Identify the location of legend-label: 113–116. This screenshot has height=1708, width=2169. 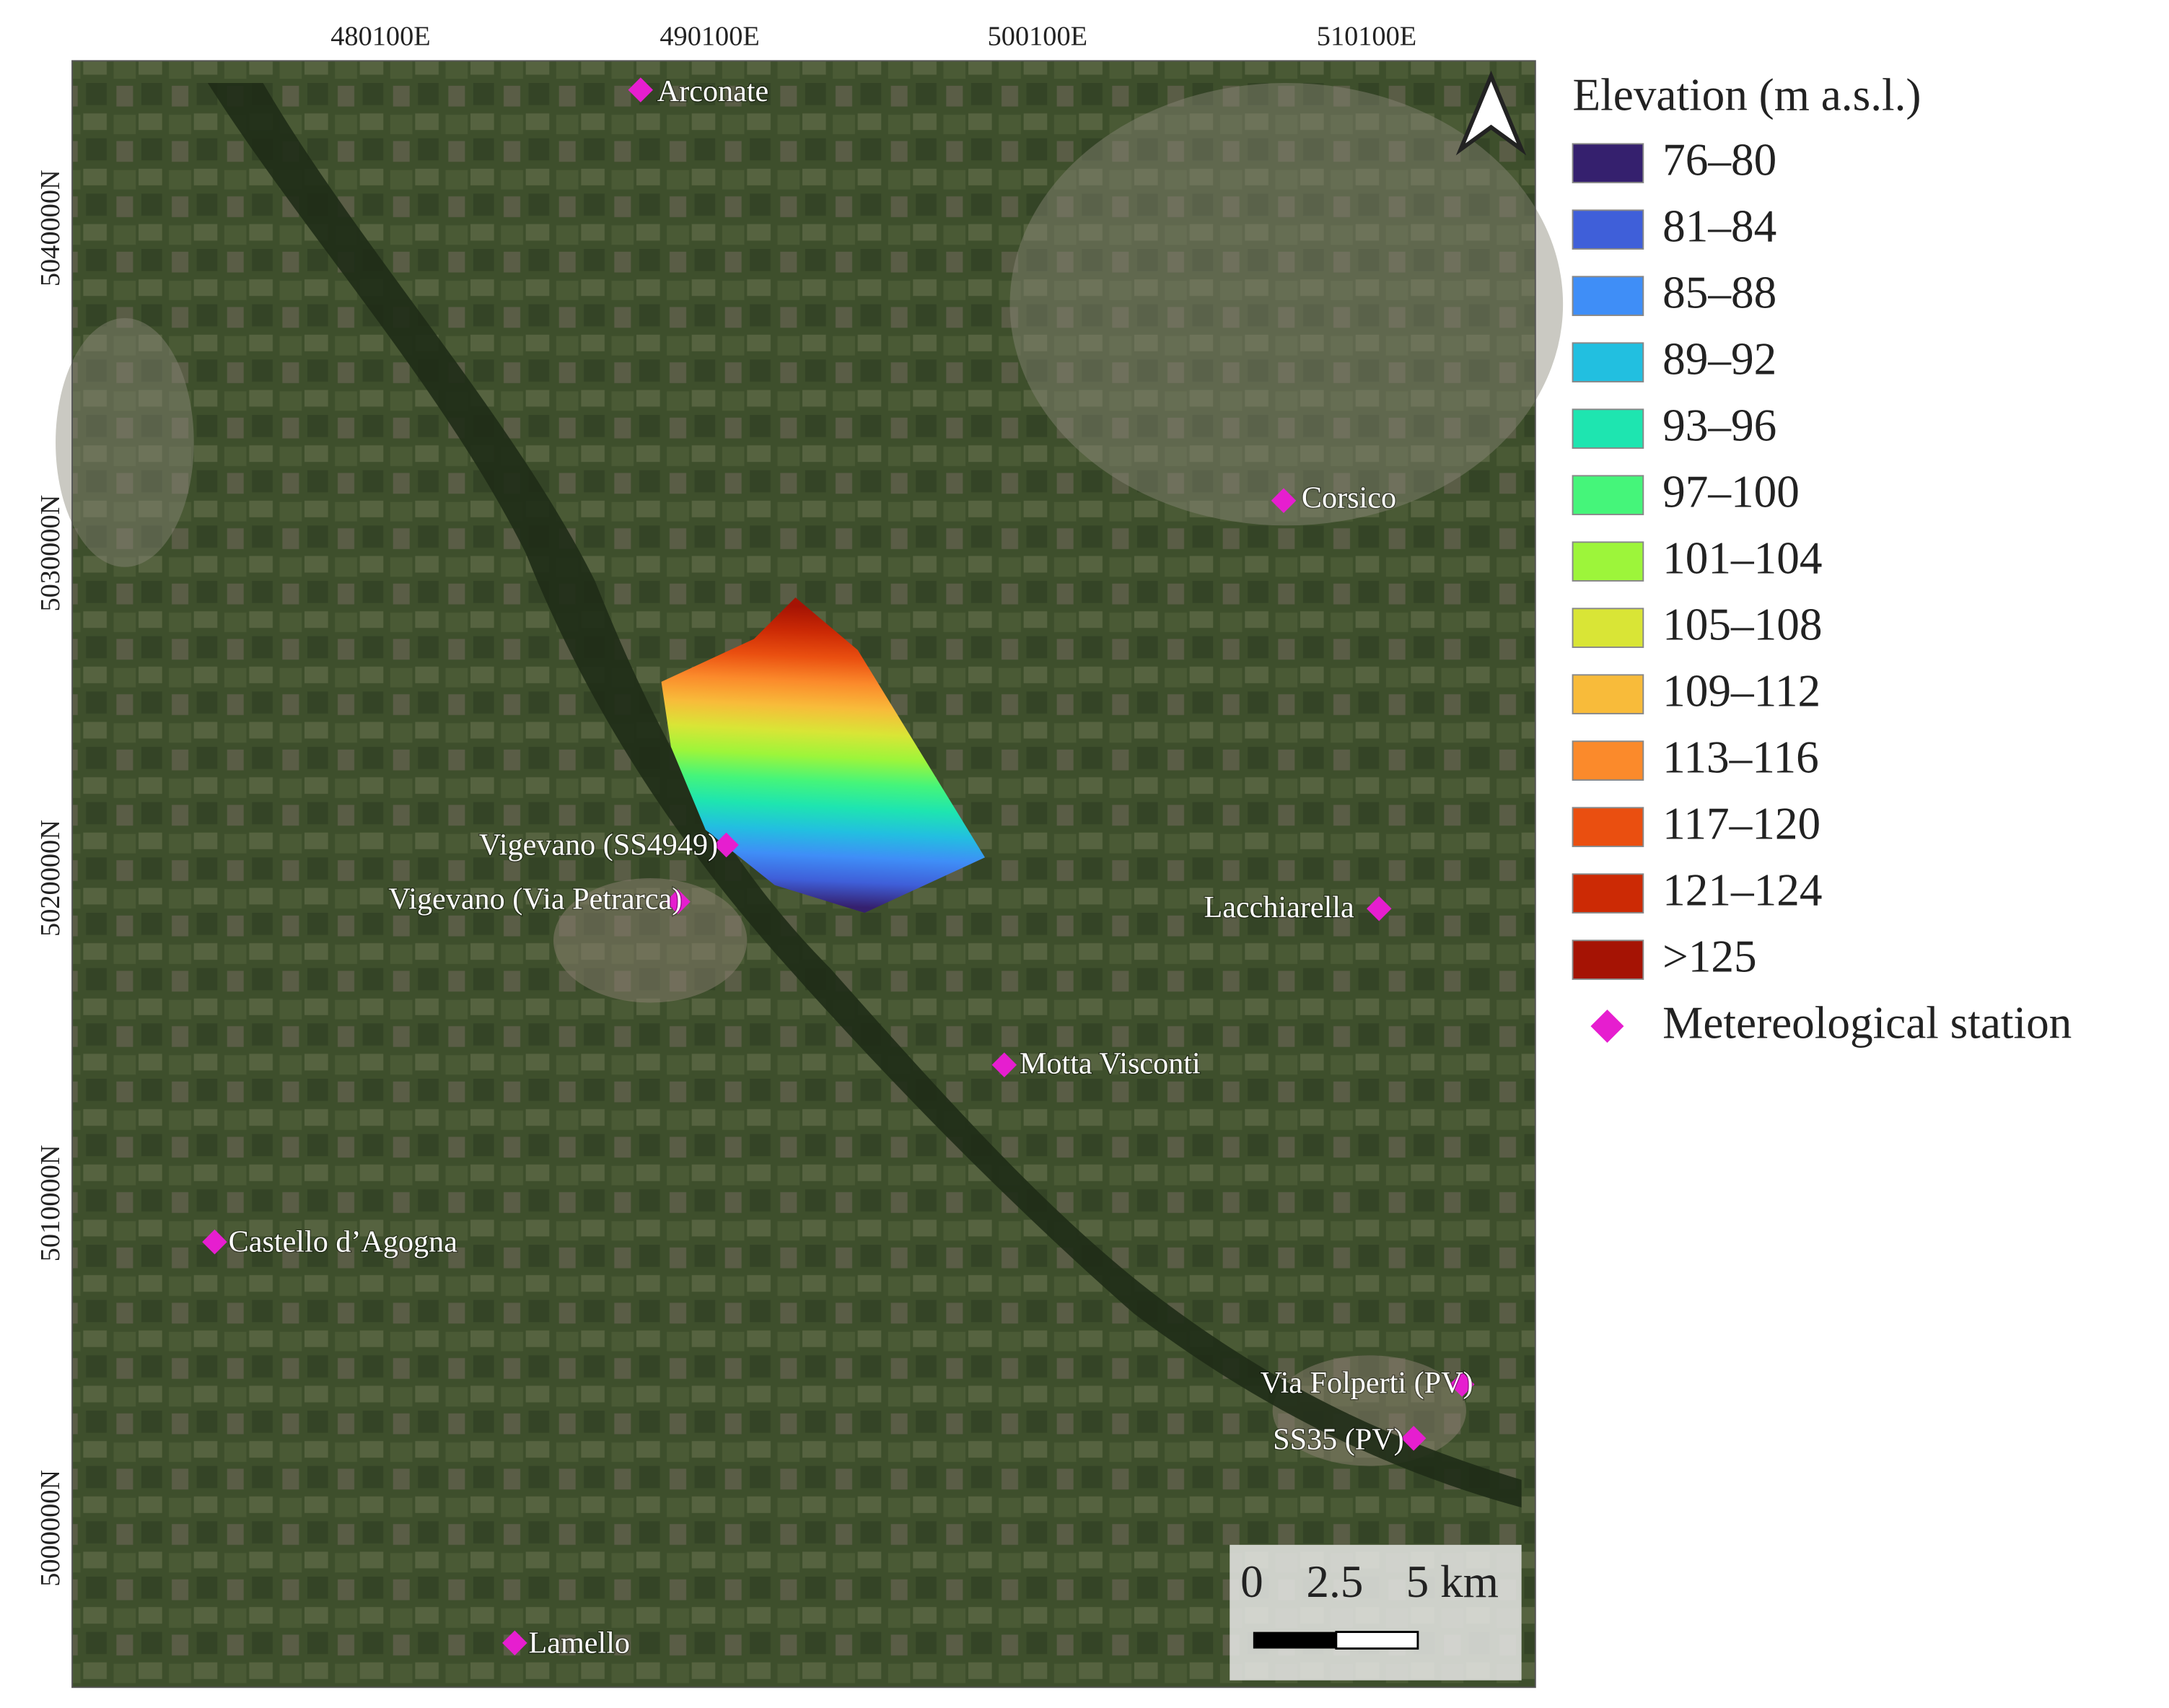
(1740, 757).